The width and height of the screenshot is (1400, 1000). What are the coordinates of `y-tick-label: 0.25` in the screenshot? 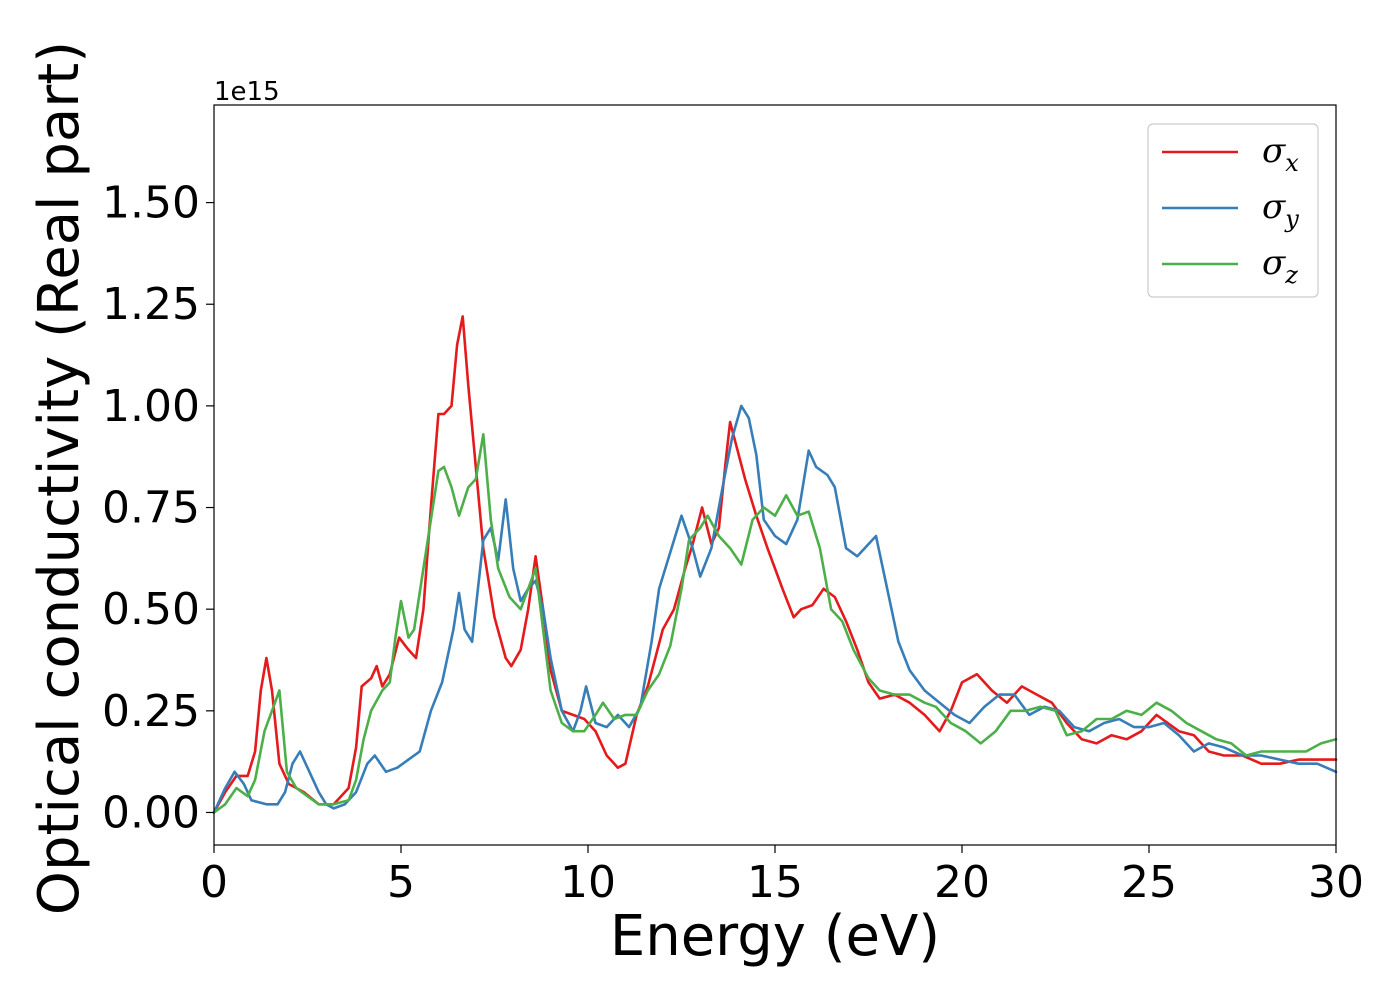 It's located at (151, 711).